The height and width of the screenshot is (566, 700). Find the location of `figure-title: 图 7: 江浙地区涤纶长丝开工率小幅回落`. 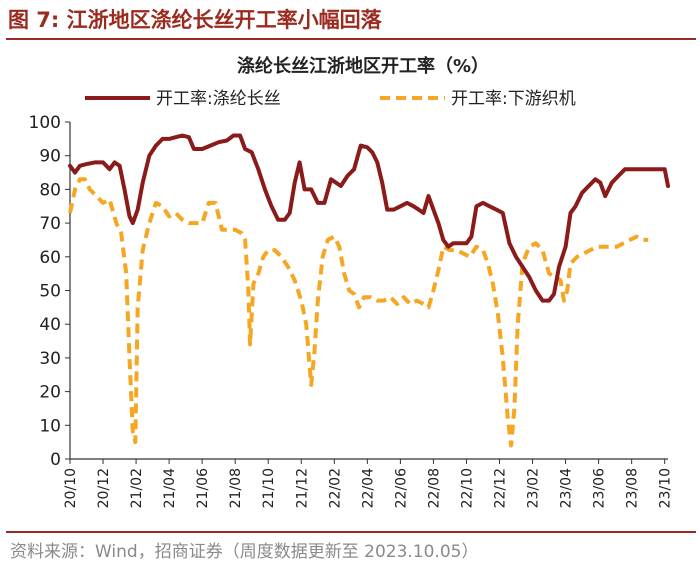

figure-title: 图 7: 江浙地区涤纶长丝开工率小幅回落 is located at coordinates (195, 20).